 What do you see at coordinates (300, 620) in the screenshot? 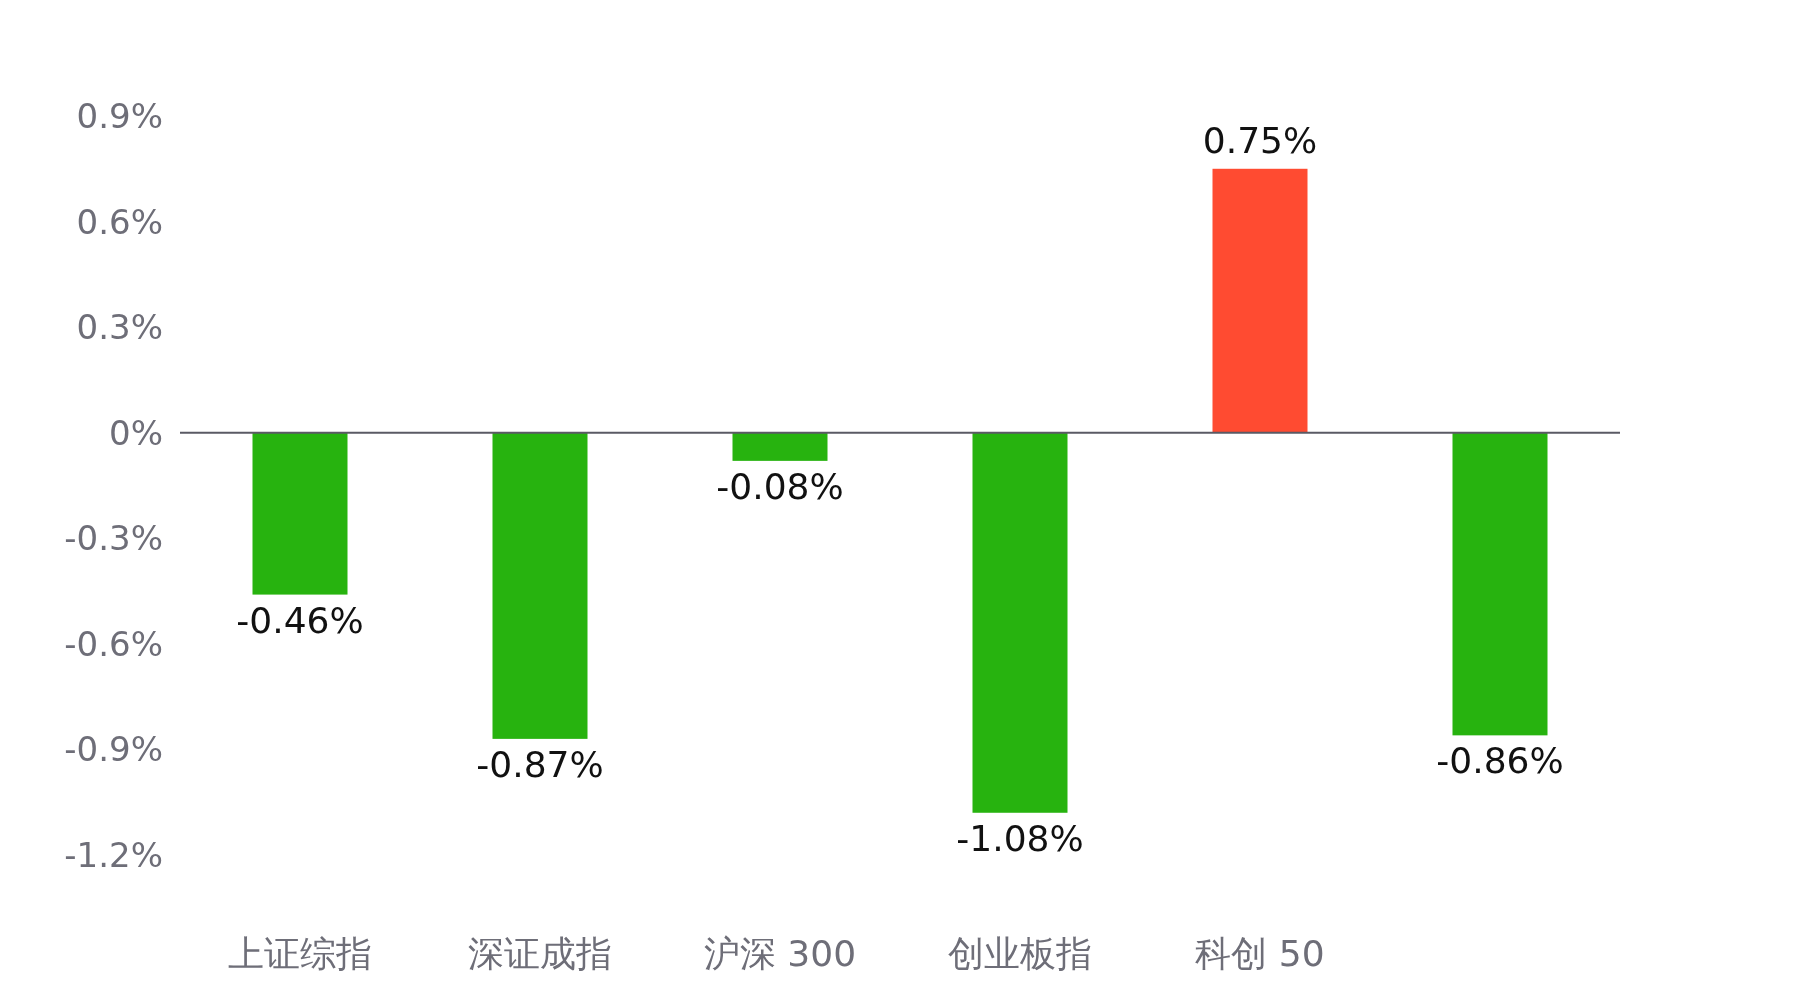
I see `data-label: -0.46%` at bounding box center [300, 620].